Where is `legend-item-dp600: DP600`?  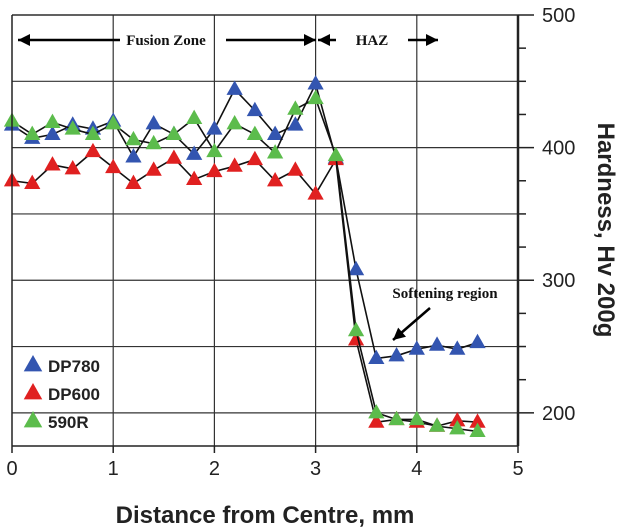
legend-item-dp600: DP600 is located at coordinates (61, 393).